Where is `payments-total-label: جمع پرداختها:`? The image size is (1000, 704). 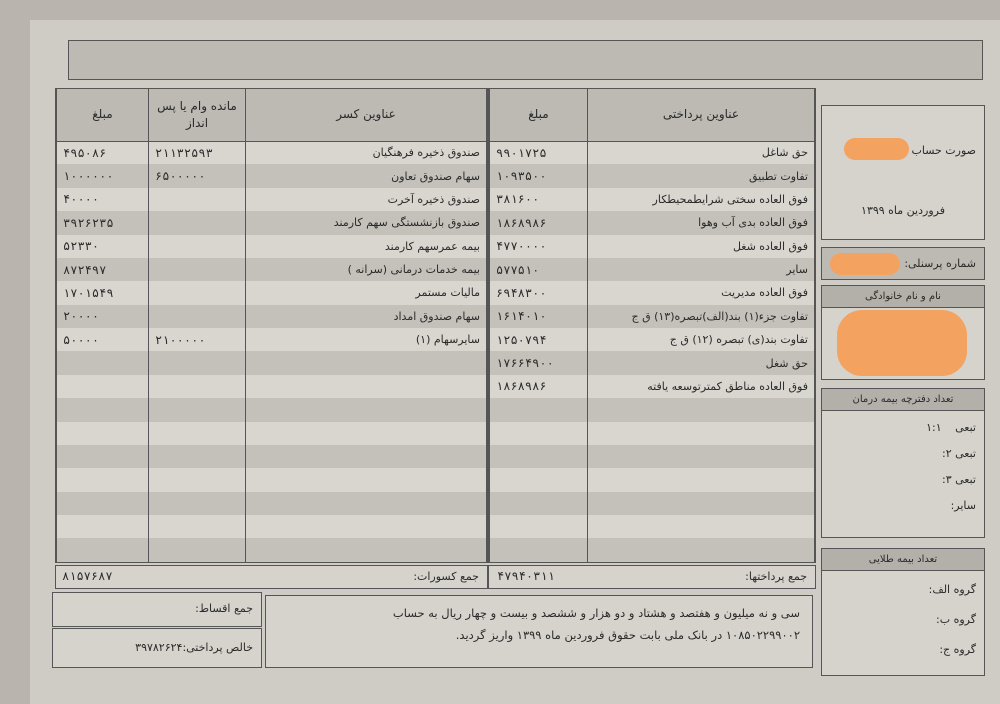
payments-total-label: جمع پرداختها: is located at coordinates (776, 576).